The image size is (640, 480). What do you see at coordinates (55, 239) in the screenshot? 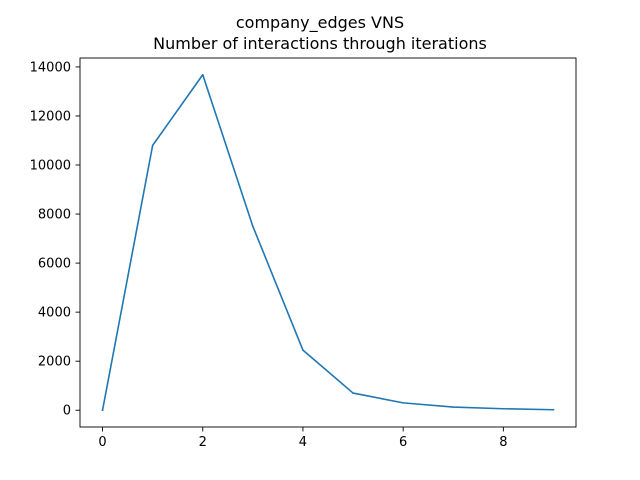
I see `y-axis: 0 2000 4000 6000 8000 10000 12000 14000` at bounding box center [55, 239].